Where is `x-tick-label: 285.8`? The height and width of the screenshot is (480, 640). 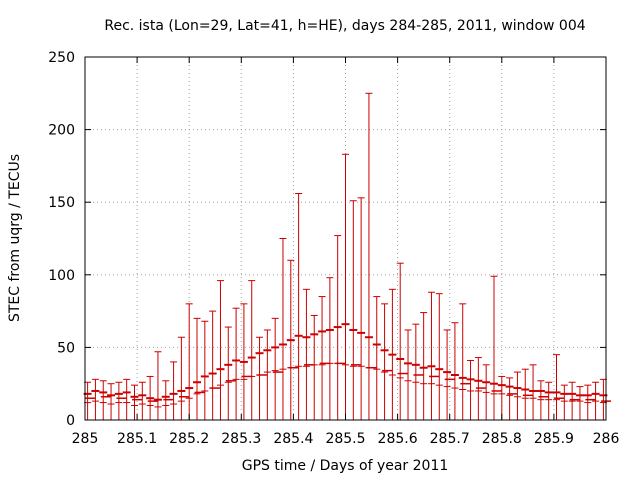 x-tick-label: 285.8 is located at coordinates (502, 439).